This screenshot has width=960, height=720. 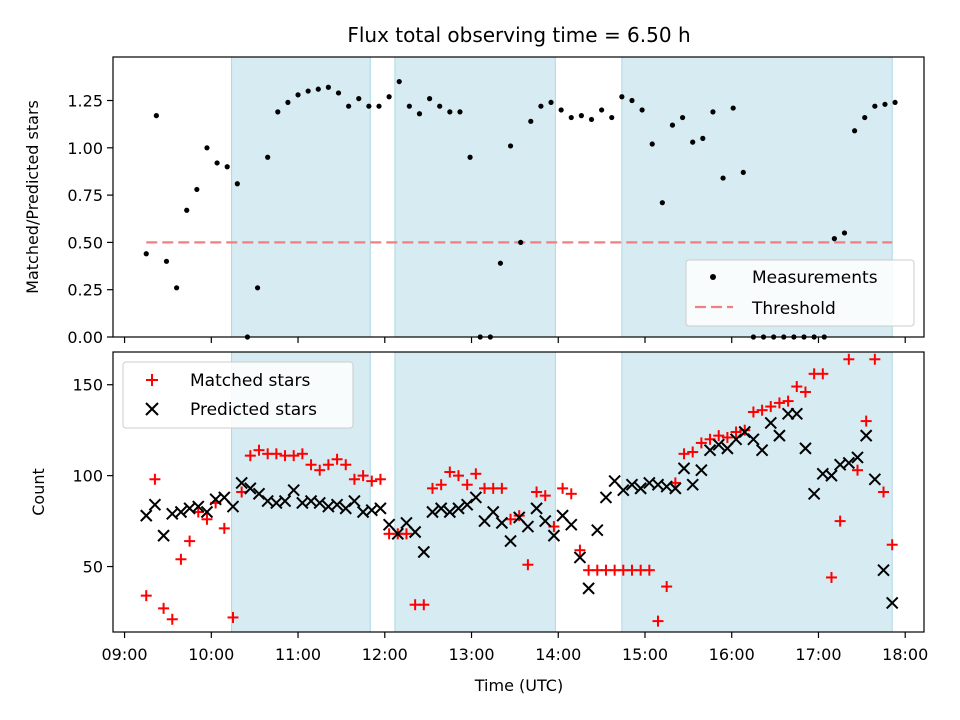 I want to click on legend-label-threshold: Threshold, so click(x=793, y=309).